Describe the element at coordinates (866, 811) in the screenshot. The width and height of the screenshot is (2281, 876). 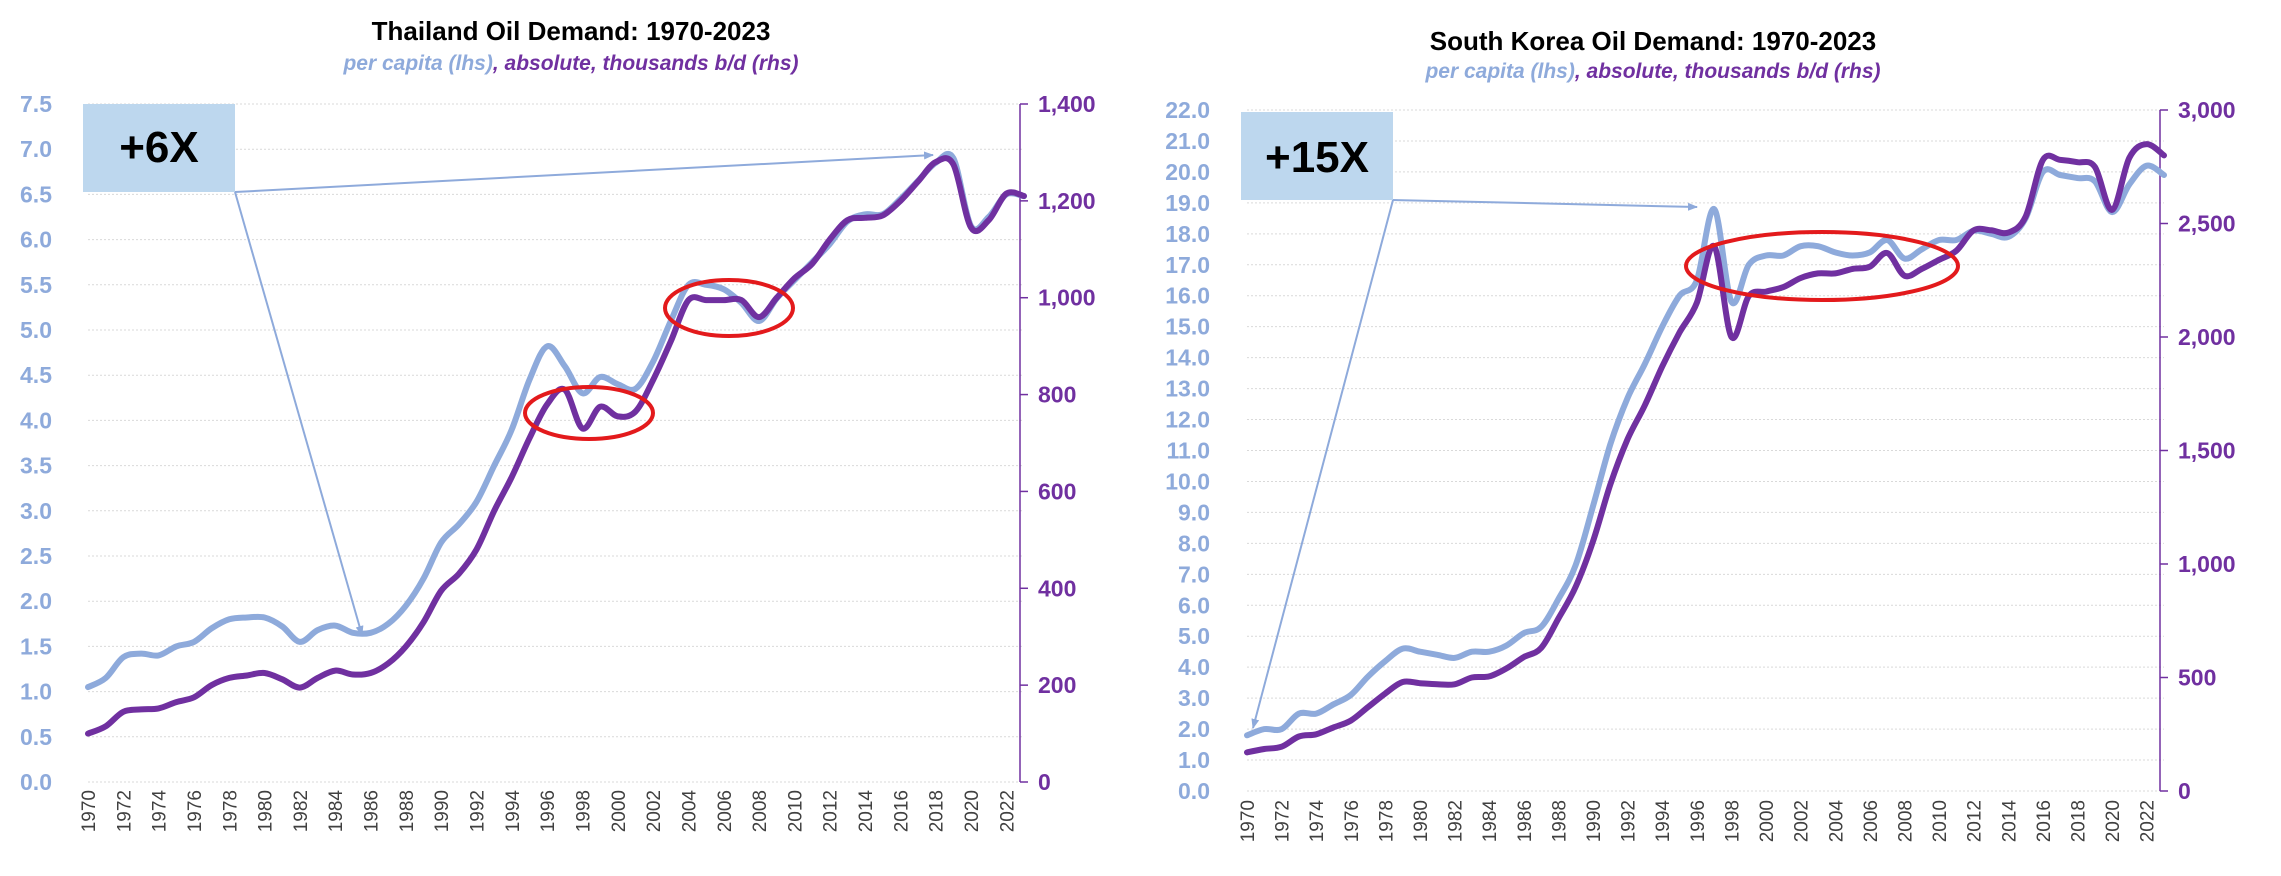
I see `x-tick-label: 2014` at that location.